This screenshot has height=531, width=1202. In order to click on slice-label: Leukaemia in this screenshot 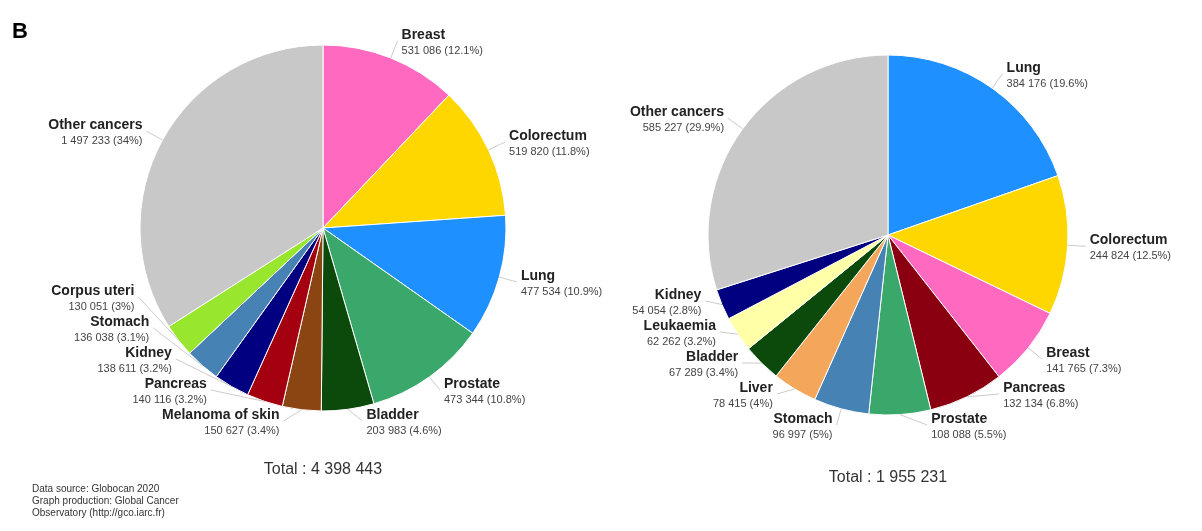, I will do `click(680, 325)`.